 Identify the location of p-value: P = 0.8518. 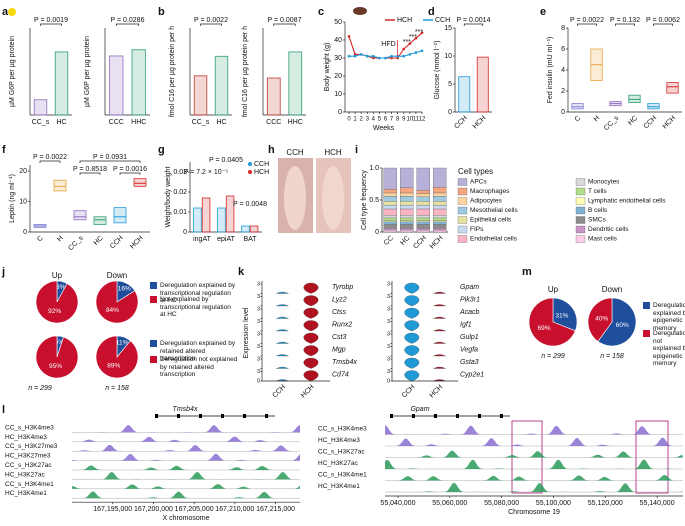
(90, 169).